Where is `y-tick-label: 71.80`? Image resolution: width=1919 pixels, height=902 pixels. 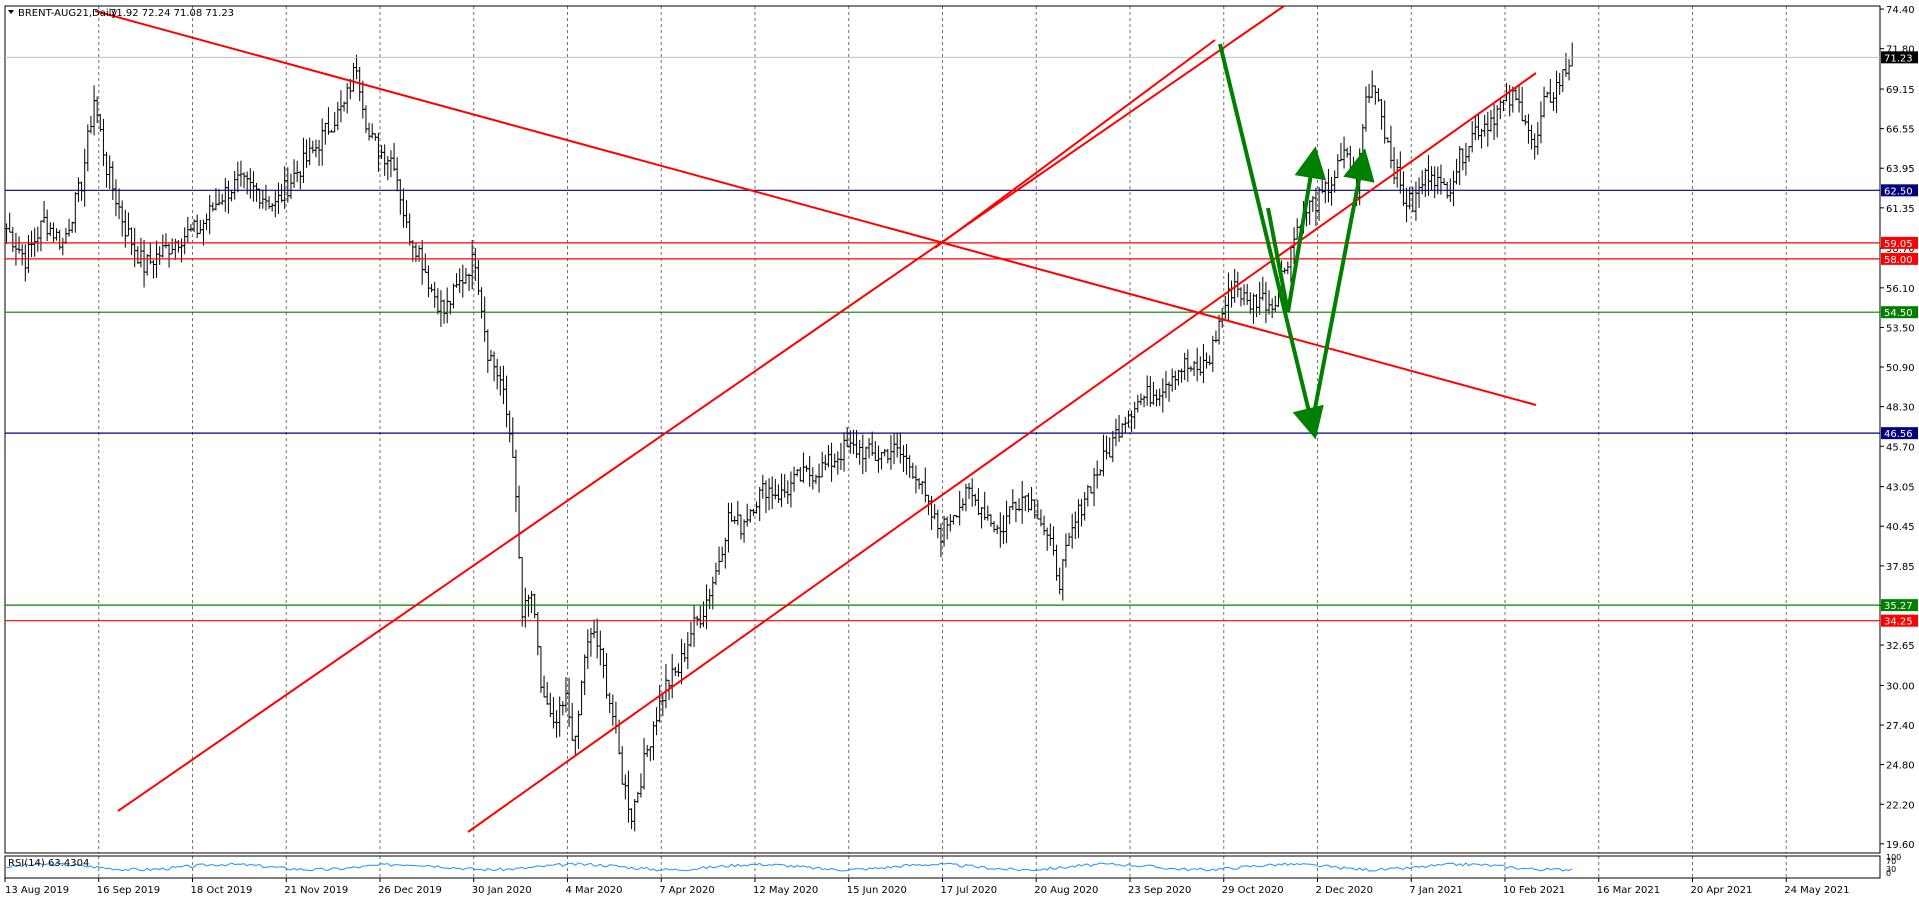
y-tick-label: 71.80 is located at coordinates (1900, 50).